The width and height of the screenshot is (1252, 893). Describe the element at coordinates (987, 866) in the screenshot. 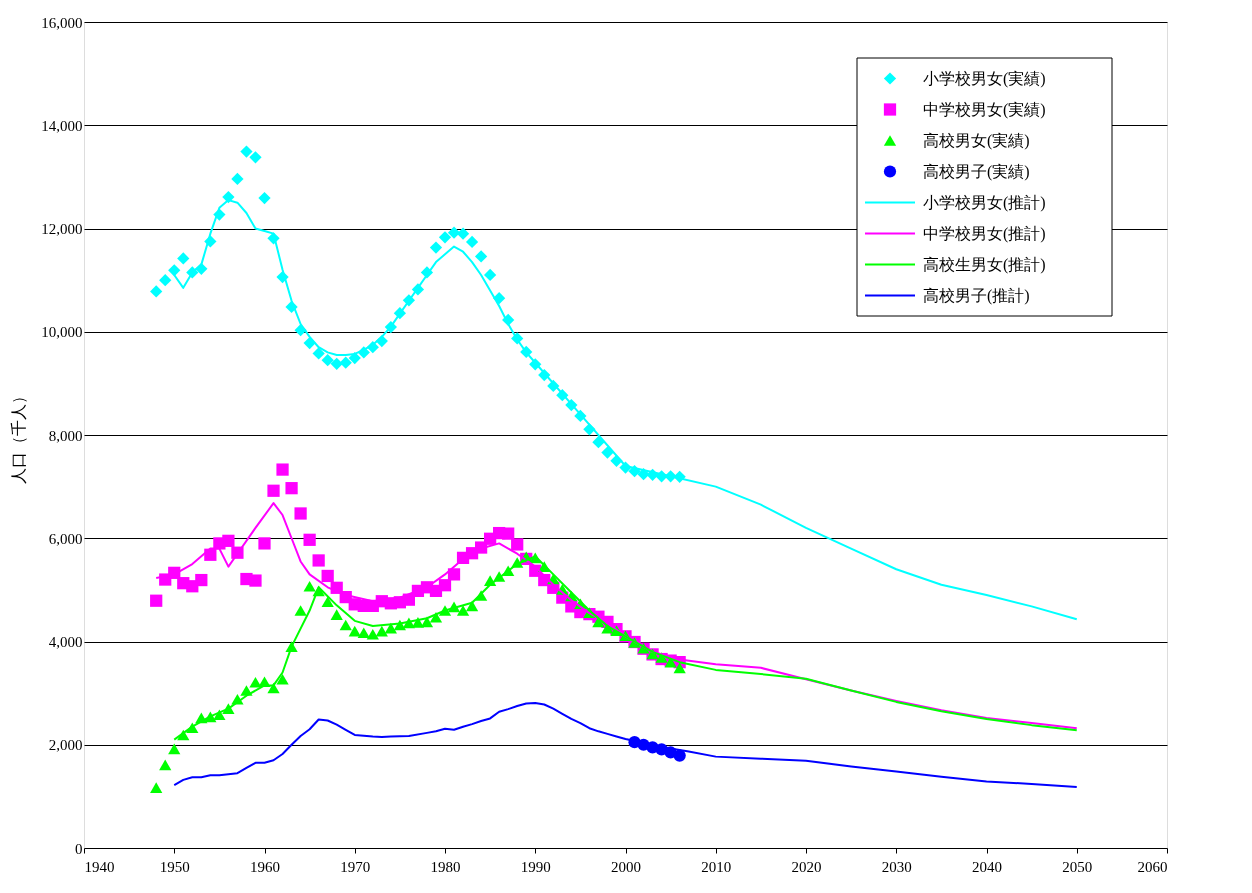

I see `x-tick-label: 2040` at that location.